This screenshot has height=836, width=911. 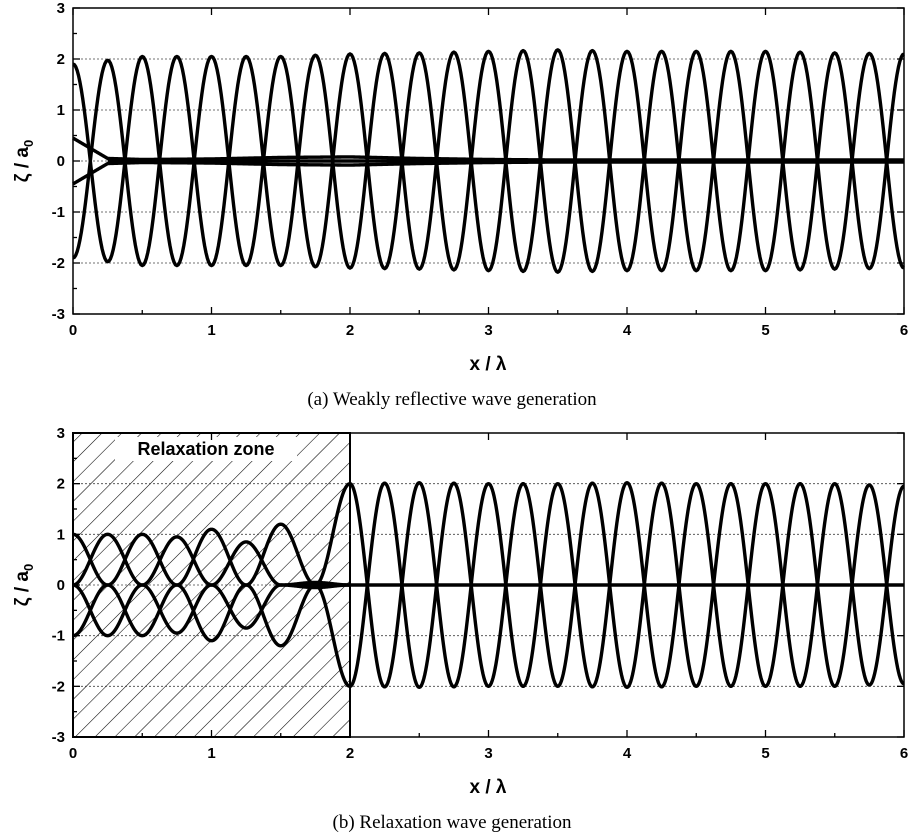 I want to click on relaxation-zone-label: Relaxation zone, so click(x=205, y=449).